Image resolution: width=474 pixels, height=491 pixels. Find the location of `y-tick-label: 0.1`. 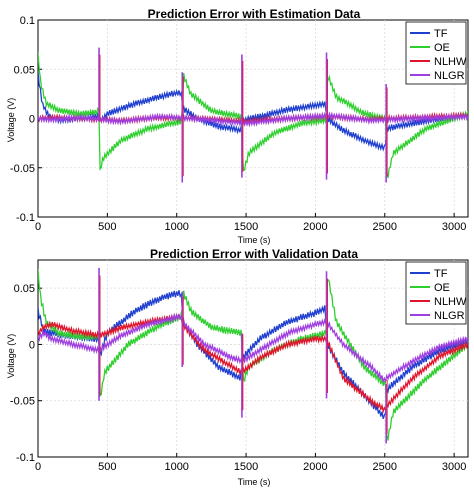

y-tick-label: 0.1 is located at coordinates (27, 21).